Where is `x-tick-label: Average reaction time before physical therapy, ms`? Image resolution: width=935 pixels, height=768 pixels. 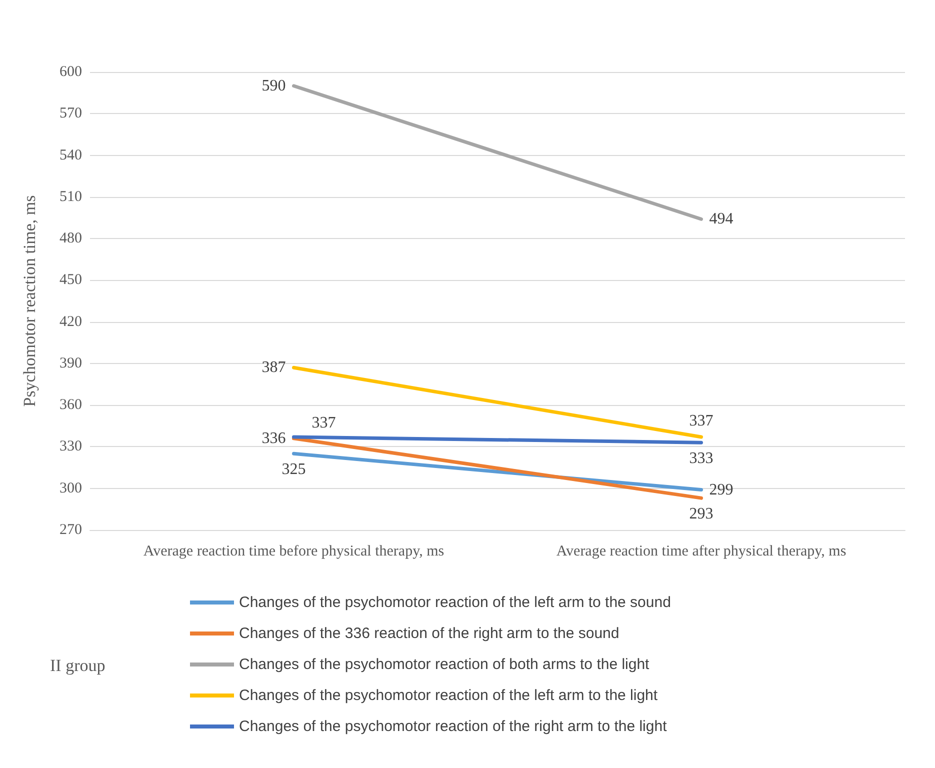 x-tick-label: Average reaction time before physical therapy, ms is located at coordinates (293, 552).